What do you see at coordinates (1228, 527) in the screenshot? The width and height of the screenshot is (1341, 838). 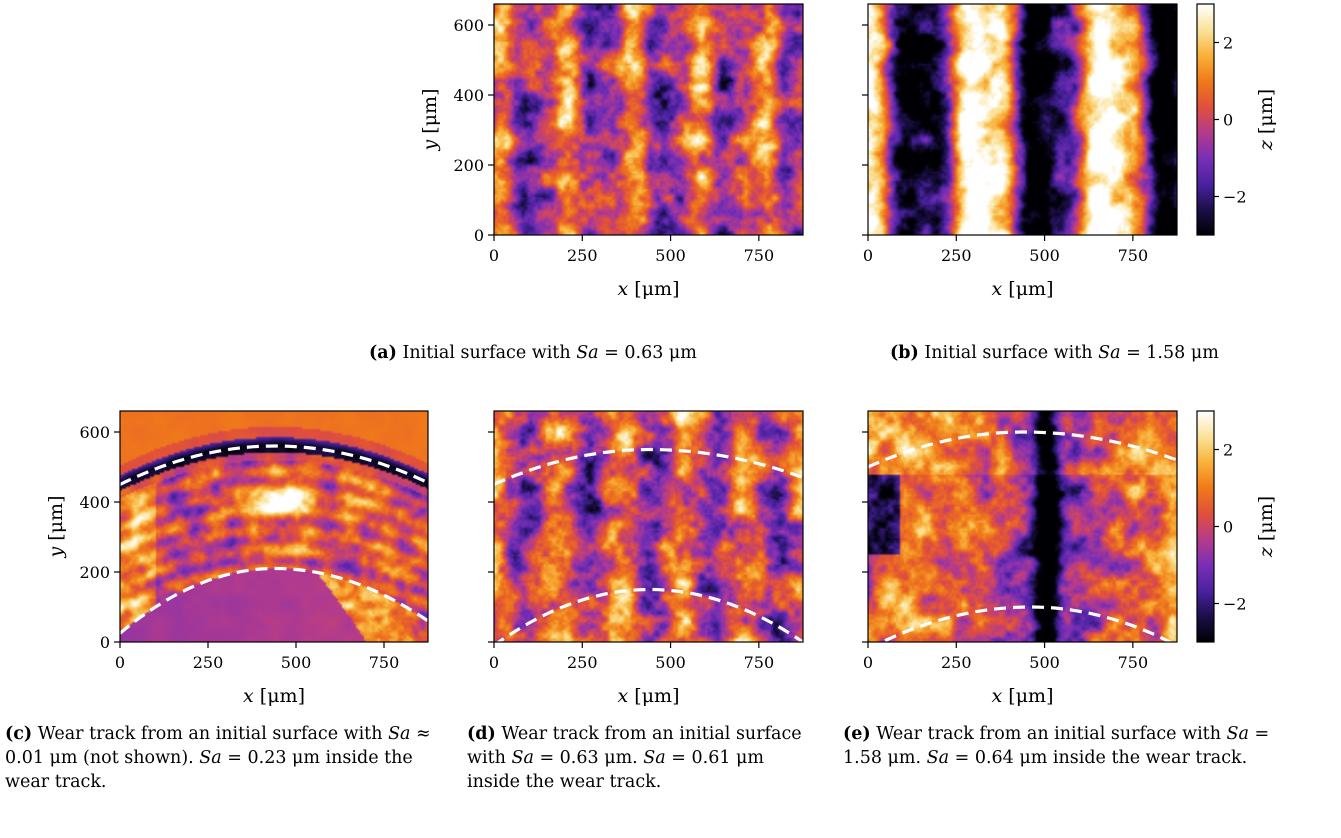 I see `colorbar-tick-label-2-1: 0` at bounding box center [1228, 527].